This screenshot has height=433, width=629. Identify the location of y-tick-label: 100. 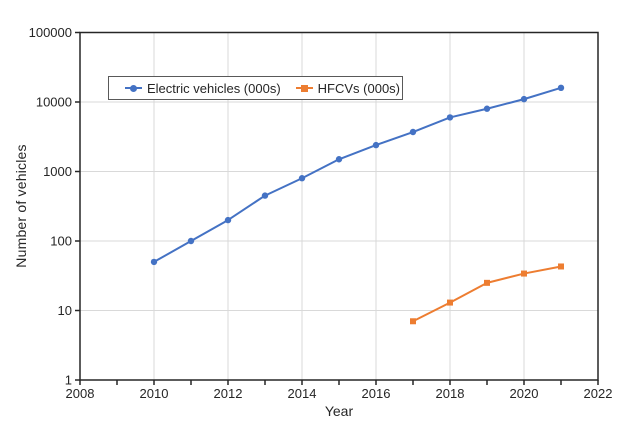
(61, 241).